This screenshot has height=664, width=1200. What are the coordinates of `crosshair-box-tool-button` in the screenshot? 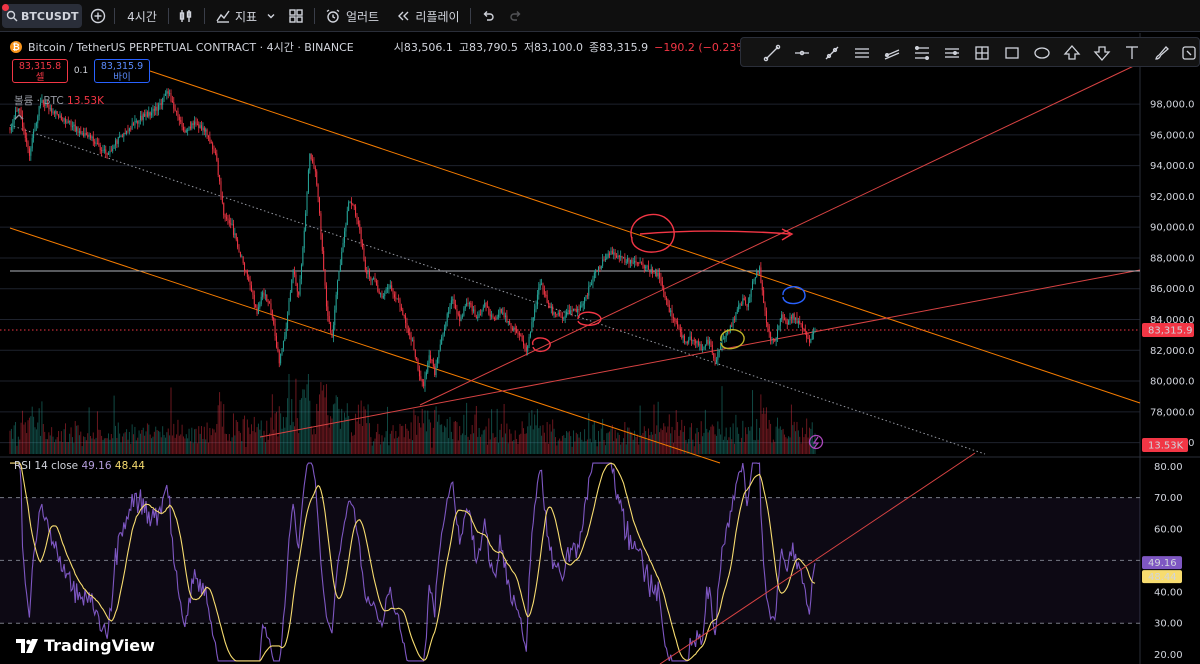 It's located at (982, 53).